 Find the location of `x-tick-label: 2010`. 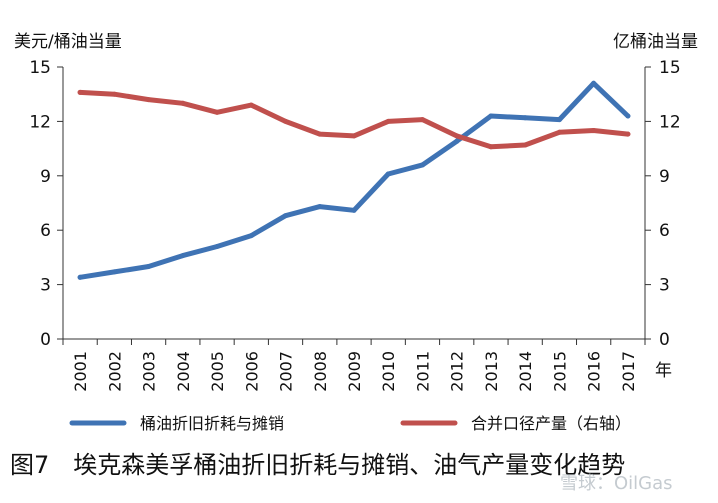

x-tick-label: 2010 is located at coordinates (388, 371).